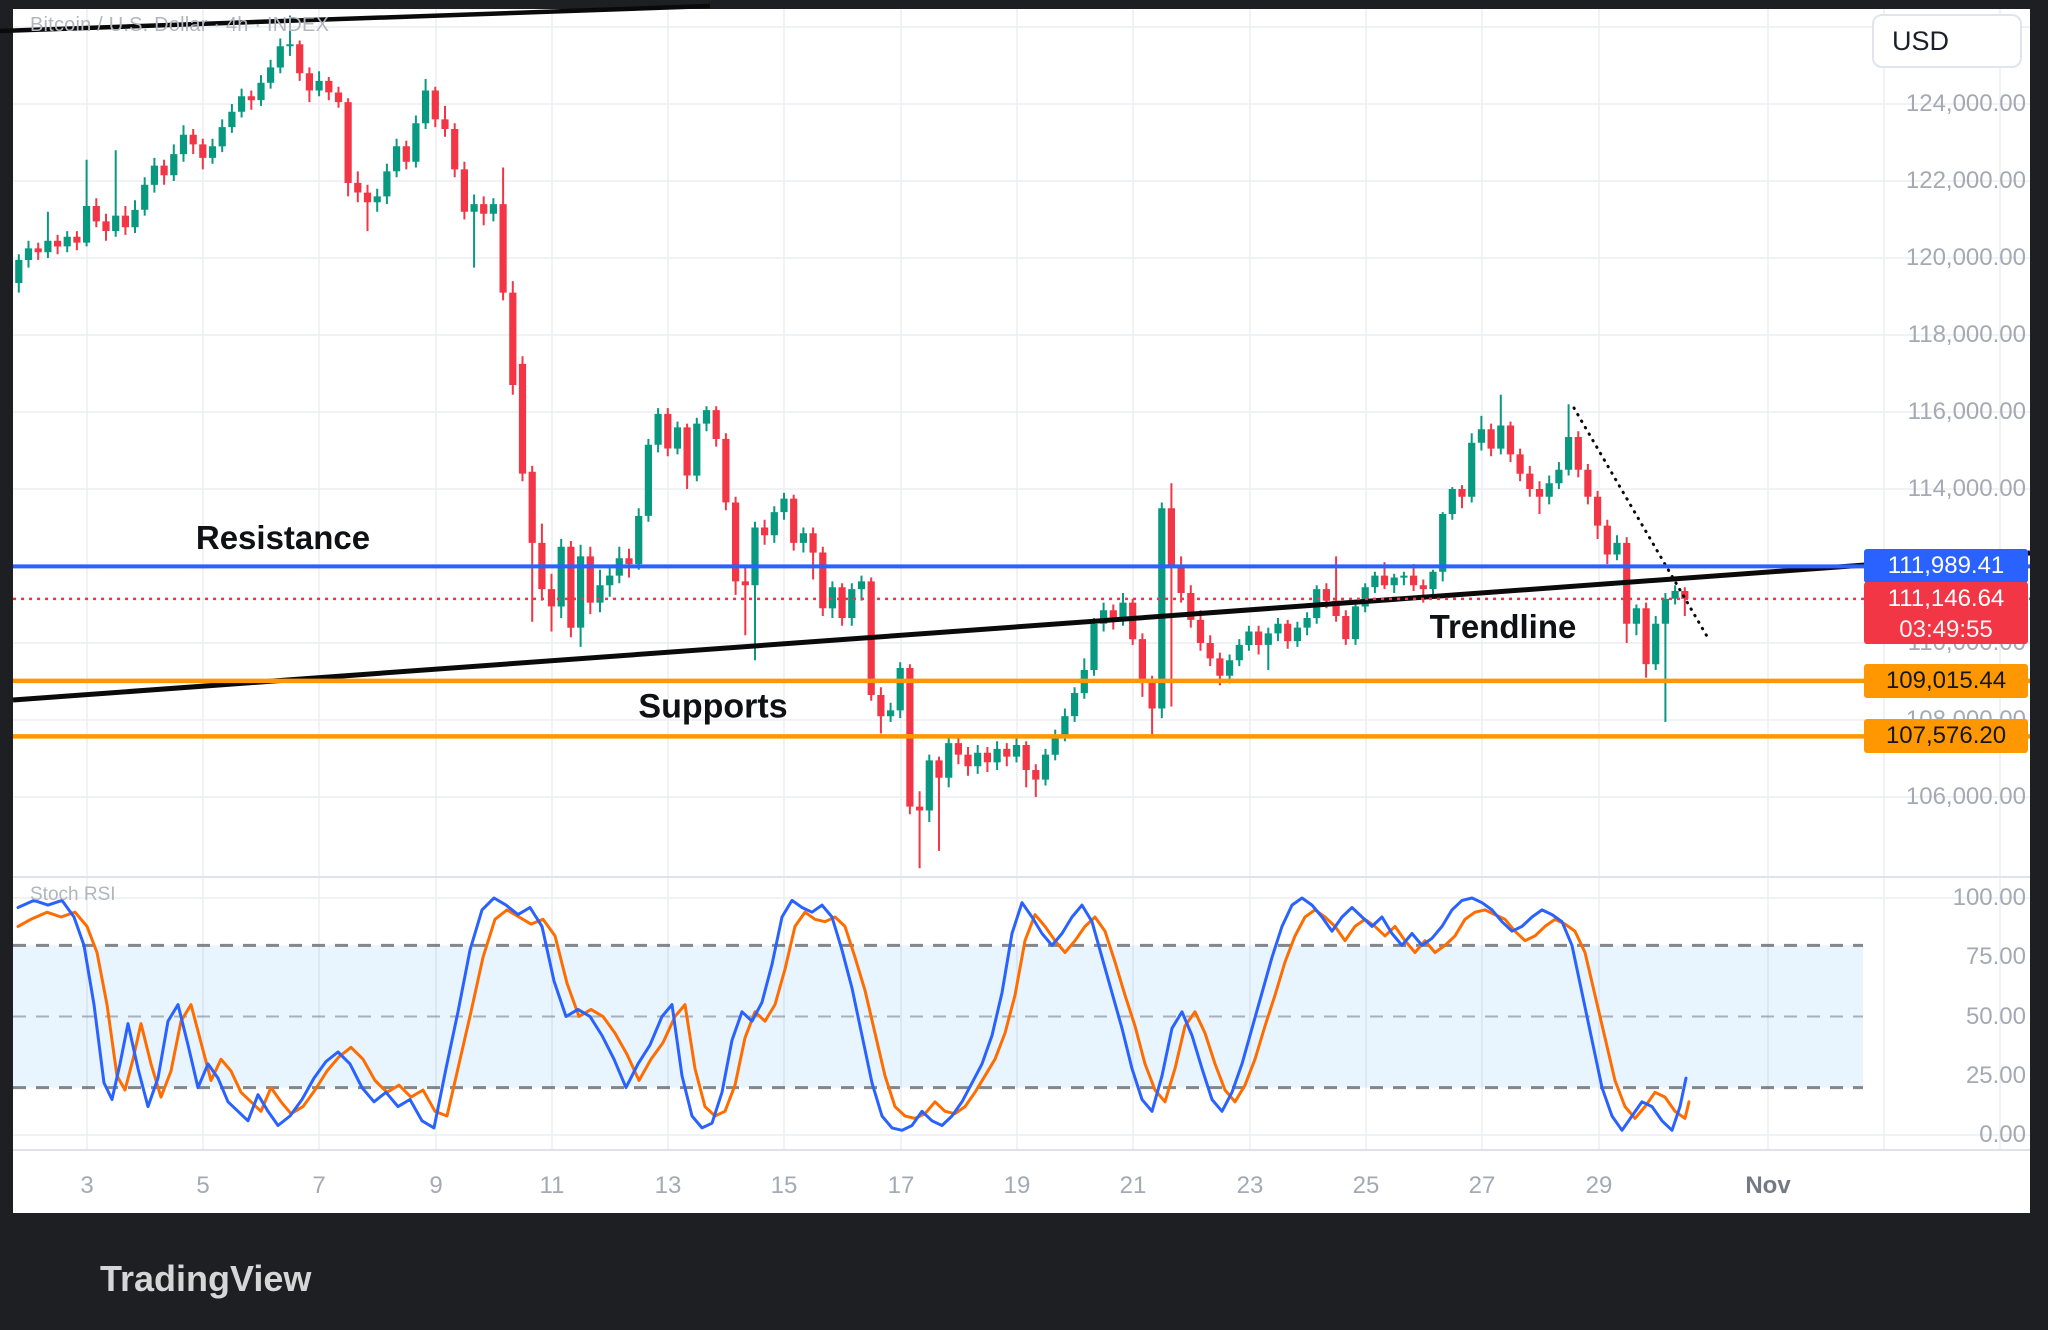 The image size is (2048, 1330). I want to click on badge-price: 109,015.44, so click(1946, 680).